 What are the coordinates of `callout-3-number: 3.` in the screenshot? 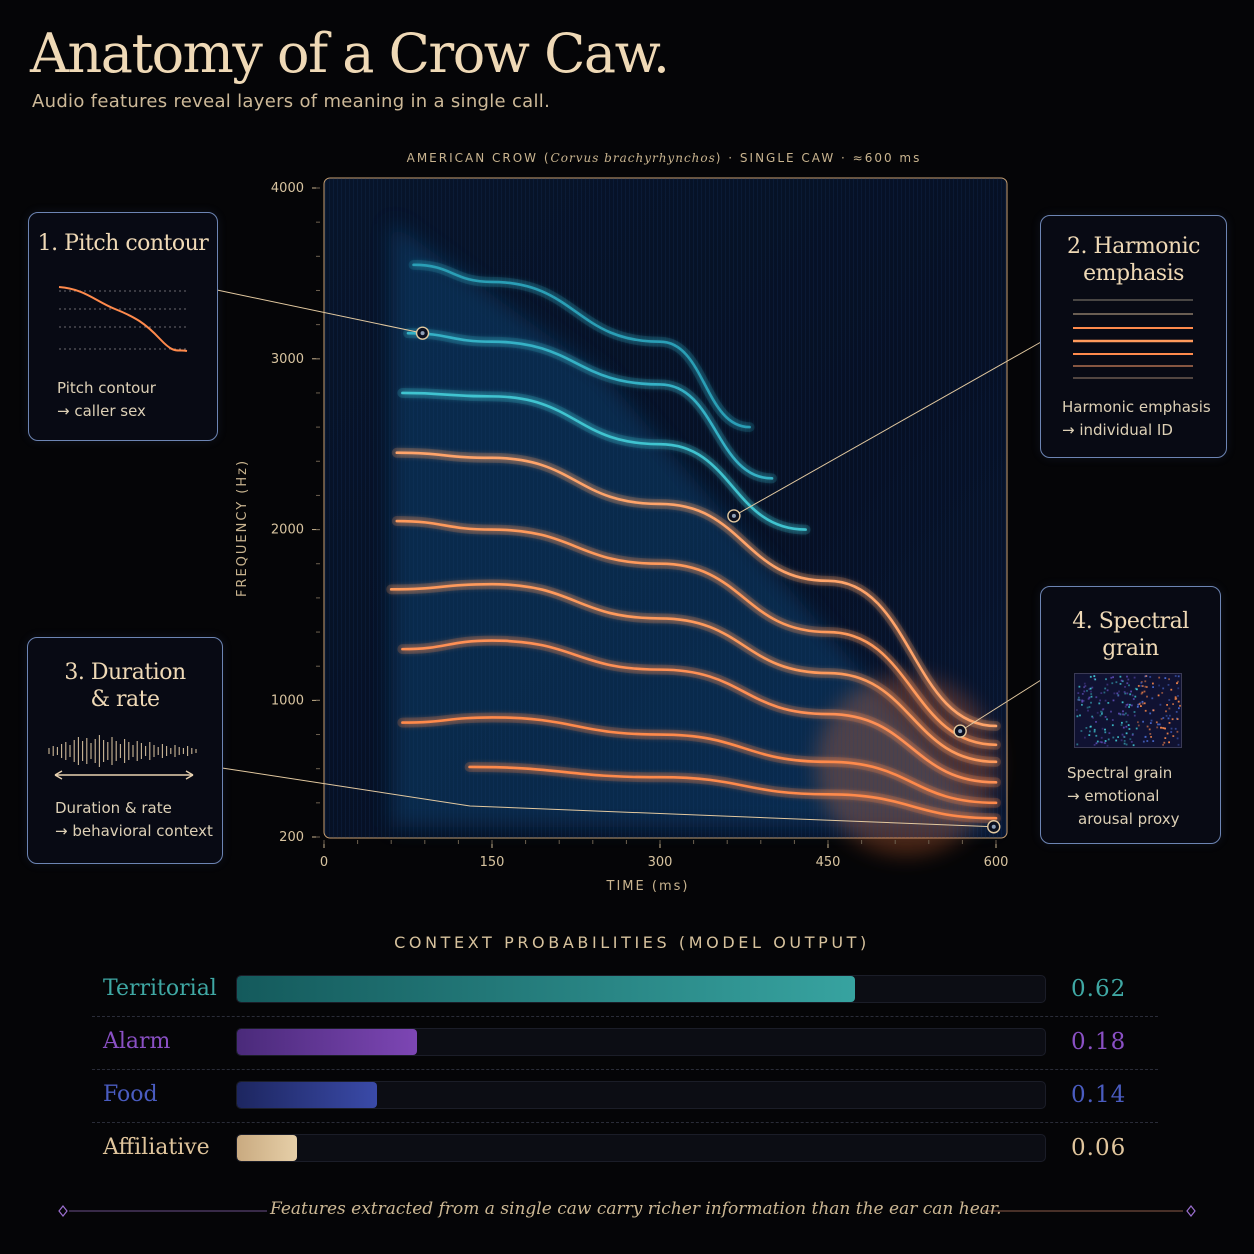 It's located at (74, 672).